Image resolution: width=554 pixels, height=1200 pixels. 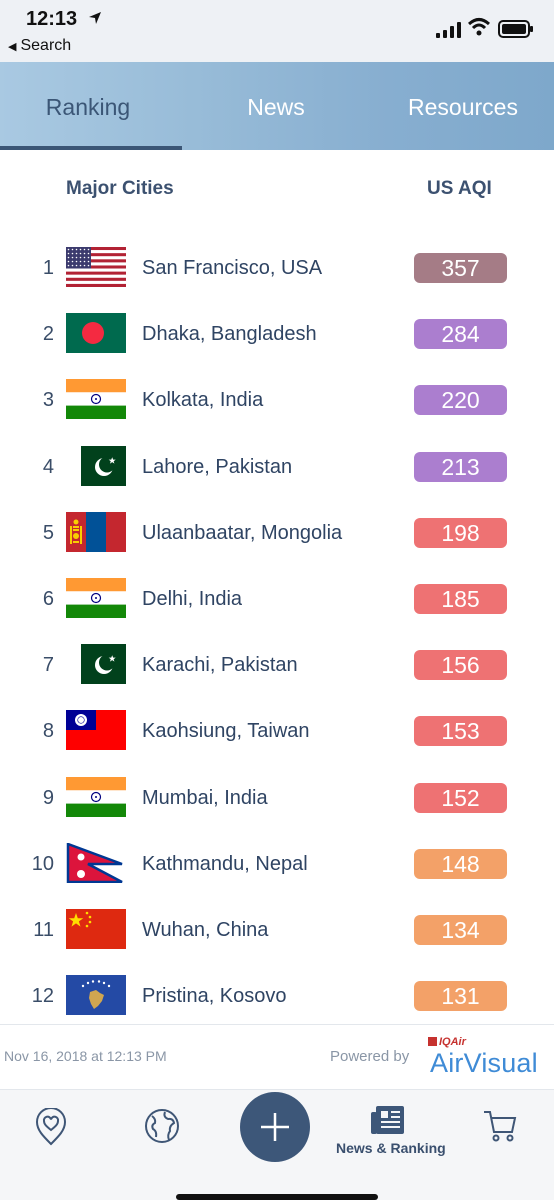 I want to click on rank-number: 6, so click(x=48, y=599).